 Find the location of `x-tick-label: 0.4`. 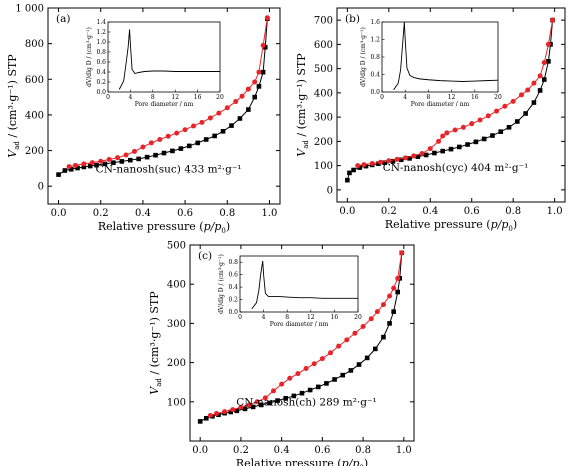

x-tick-label: 0.4 is located at coordinates (430, 211).